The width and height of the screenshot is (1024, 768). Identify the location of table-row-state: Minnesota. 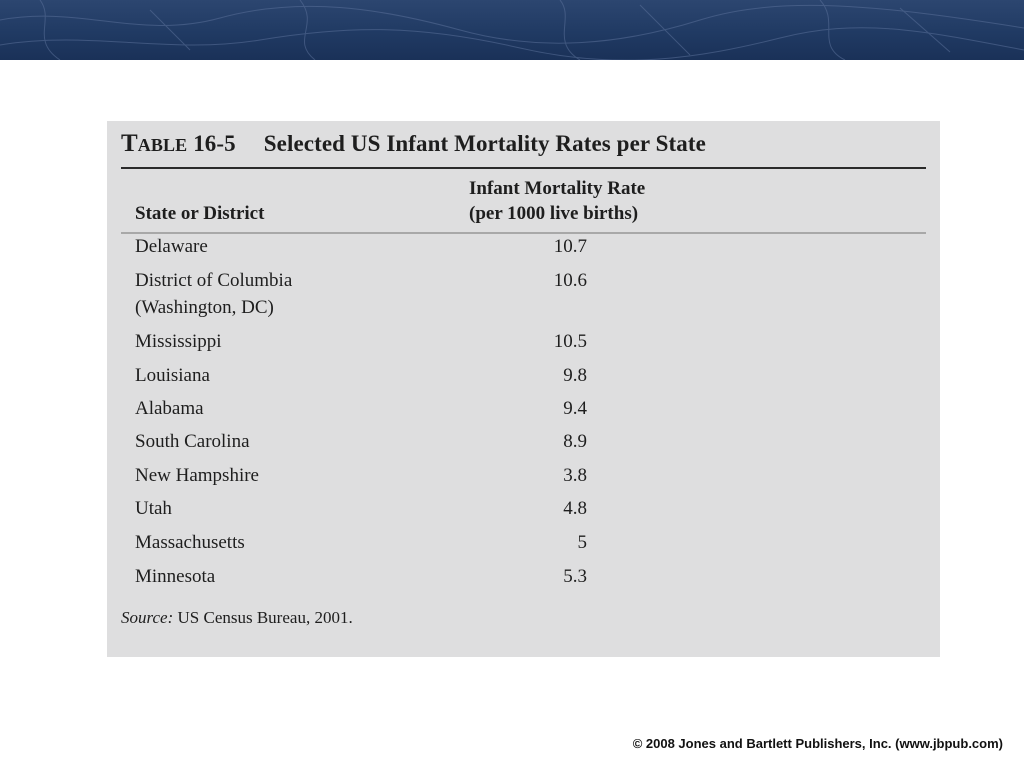
(175, 576).